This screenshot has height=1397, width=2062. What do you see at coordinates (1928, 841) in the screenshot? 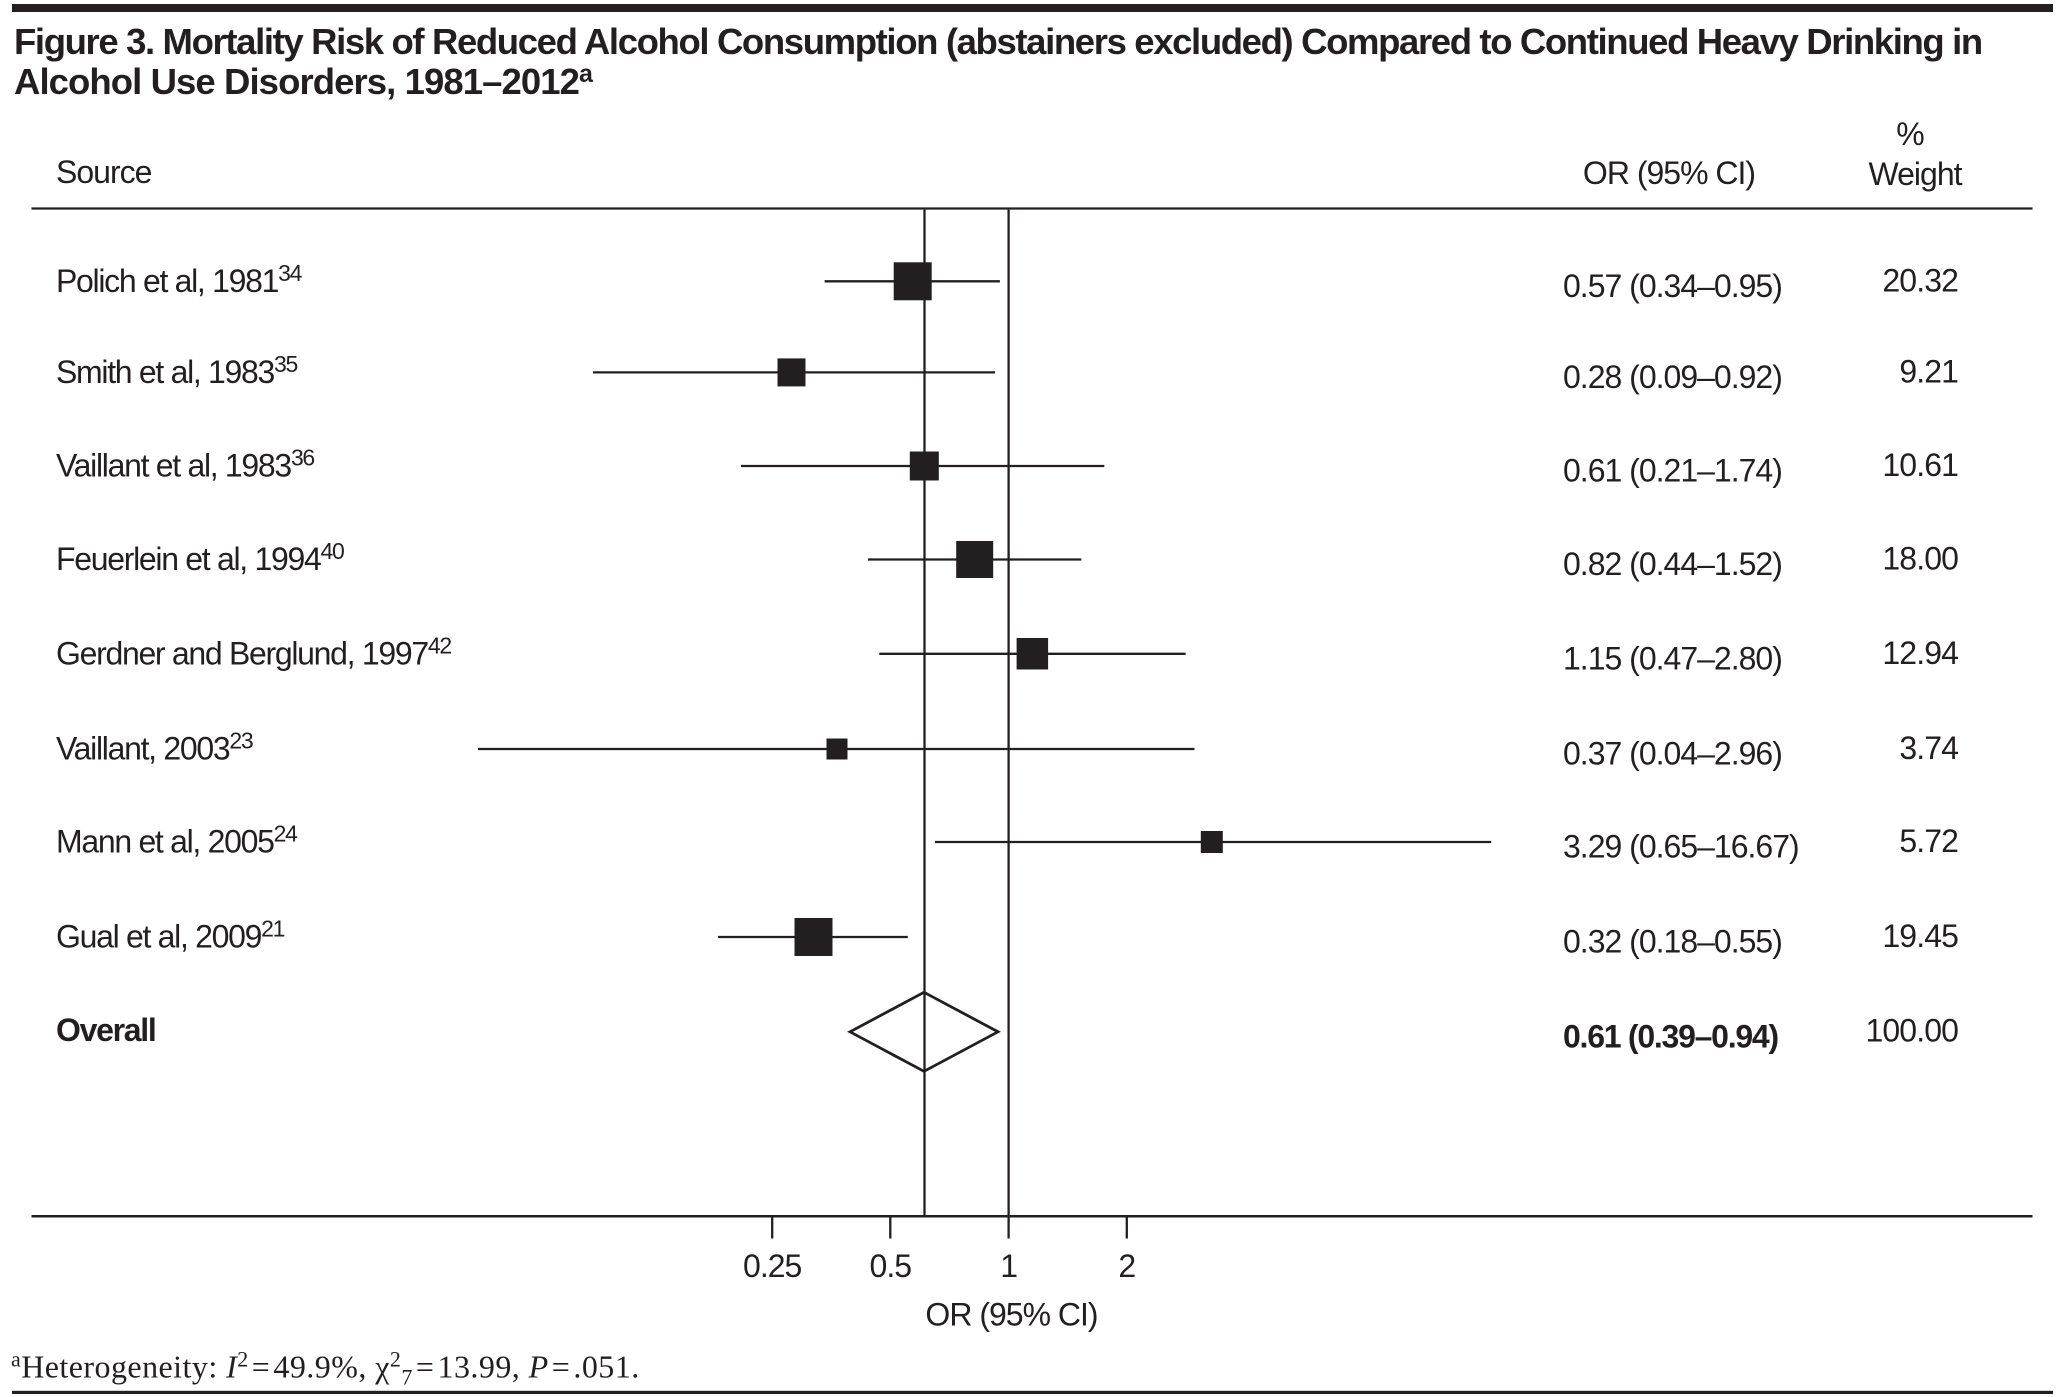
I see `svg-text: 5.72` at bounding box center [1928, 841].